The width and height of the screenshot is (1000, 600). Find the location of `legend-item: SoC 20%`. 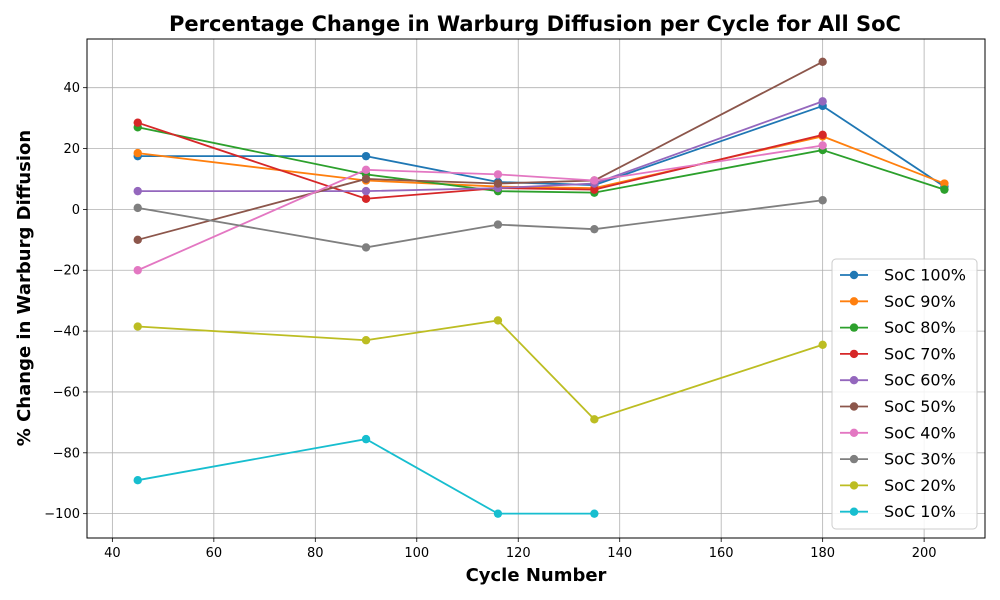

legend-item: SoC 20% is located at coordinates (898, 485).